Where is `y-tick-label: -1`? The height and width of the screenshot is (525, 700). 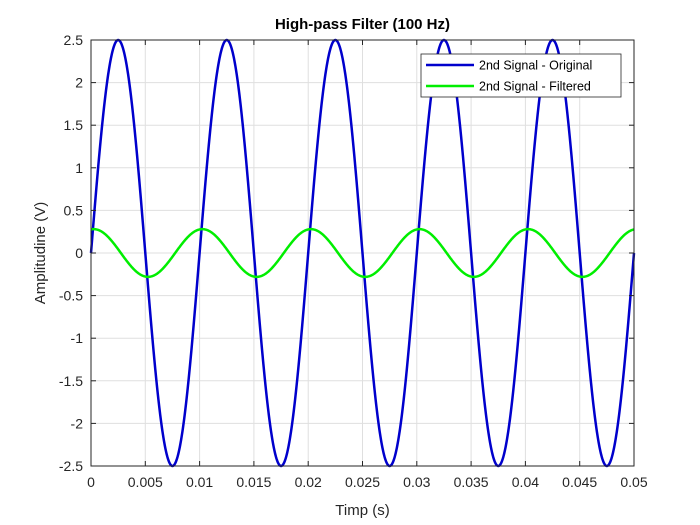
y-tick-label: -1 is located at coordinates (77, 338).